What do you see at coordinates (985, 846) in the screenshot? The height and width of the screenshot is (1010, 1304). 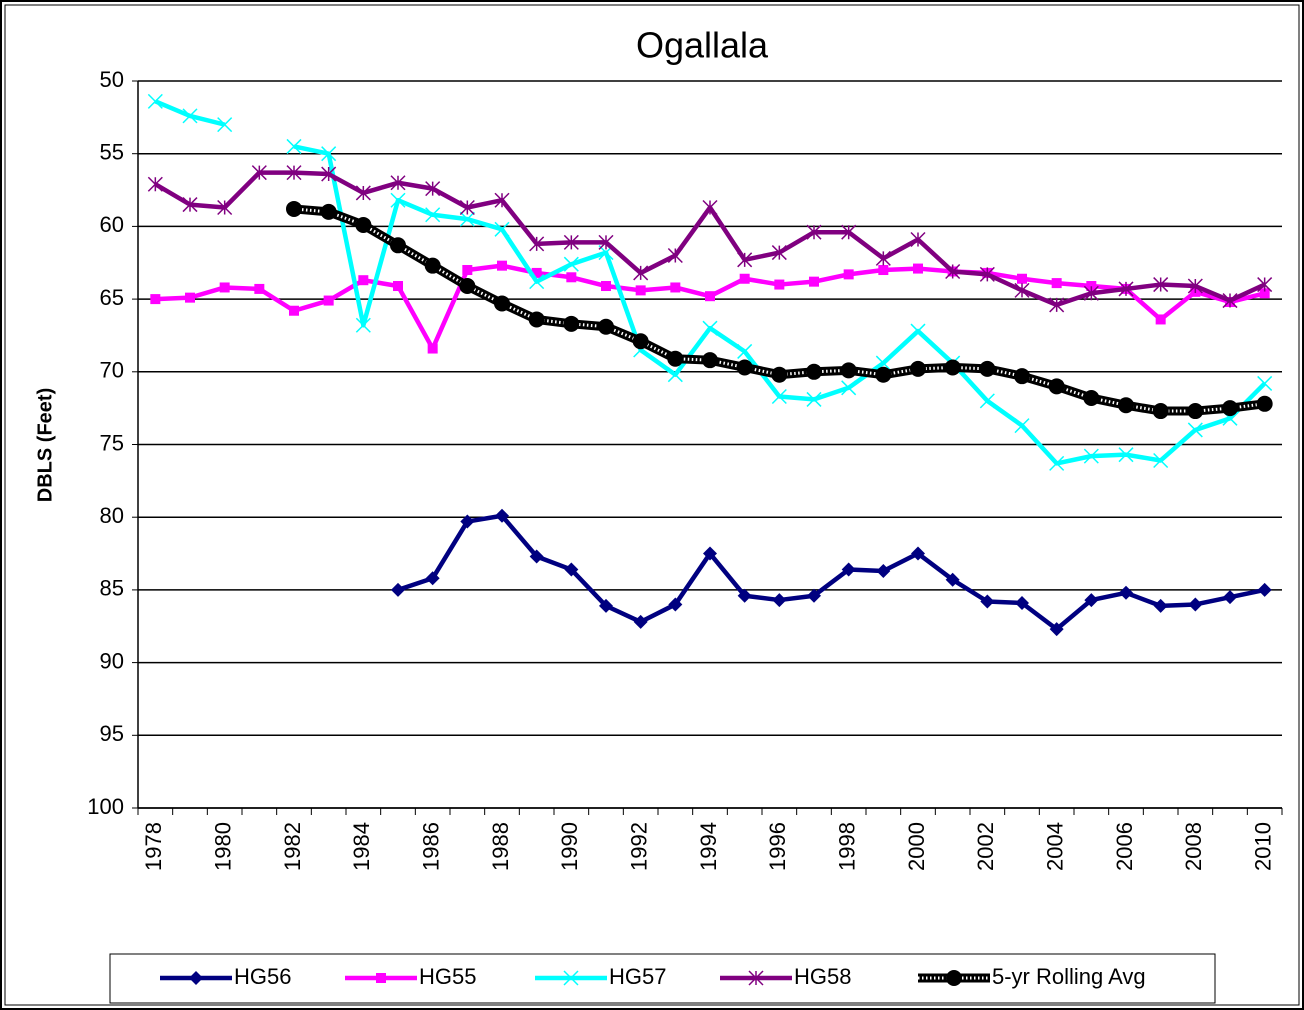 I see `x-tick-label: 2002` at bounding box center [985, 846].